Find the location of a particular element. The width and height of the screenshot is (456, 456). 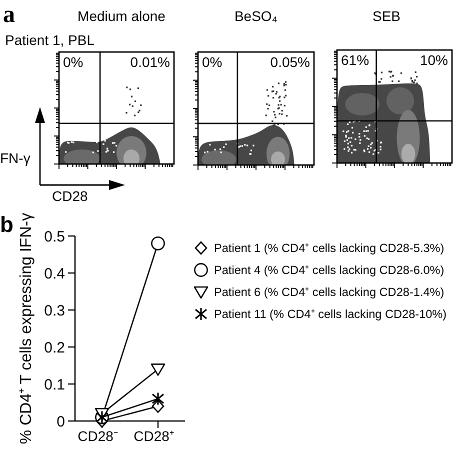

y-tick-label: 0.1 is located at coordinates (54, 385).